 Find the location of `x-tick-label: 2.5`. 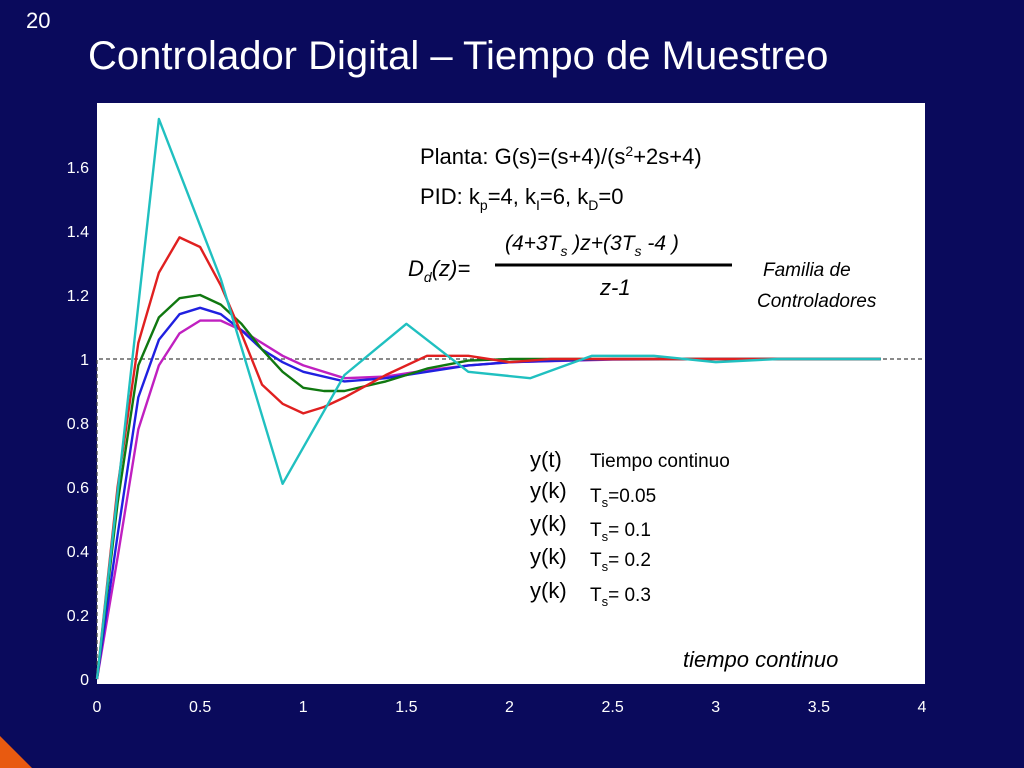

x-tick-label: 2.5 is located at coordinates (613, 707).